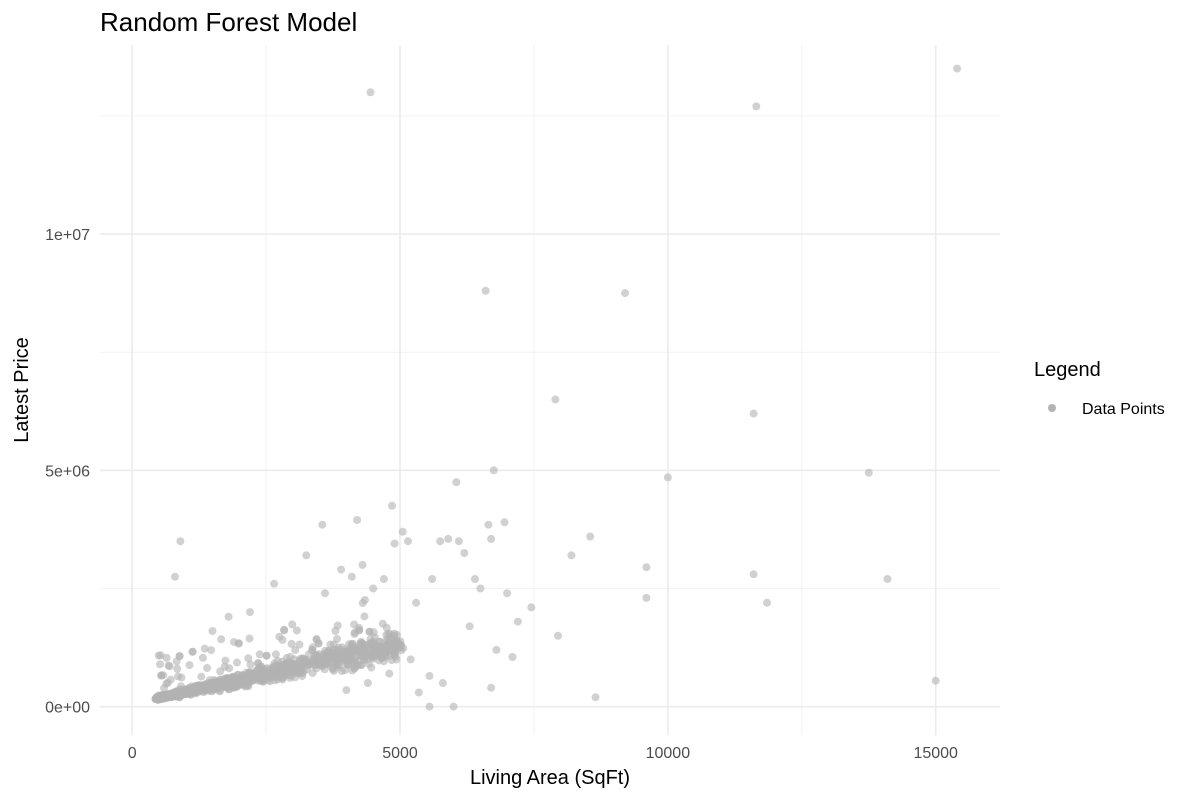  Describe the element at coordinates (1067, 370) in the screenshot. I see `legend-title: Legend` at that location.